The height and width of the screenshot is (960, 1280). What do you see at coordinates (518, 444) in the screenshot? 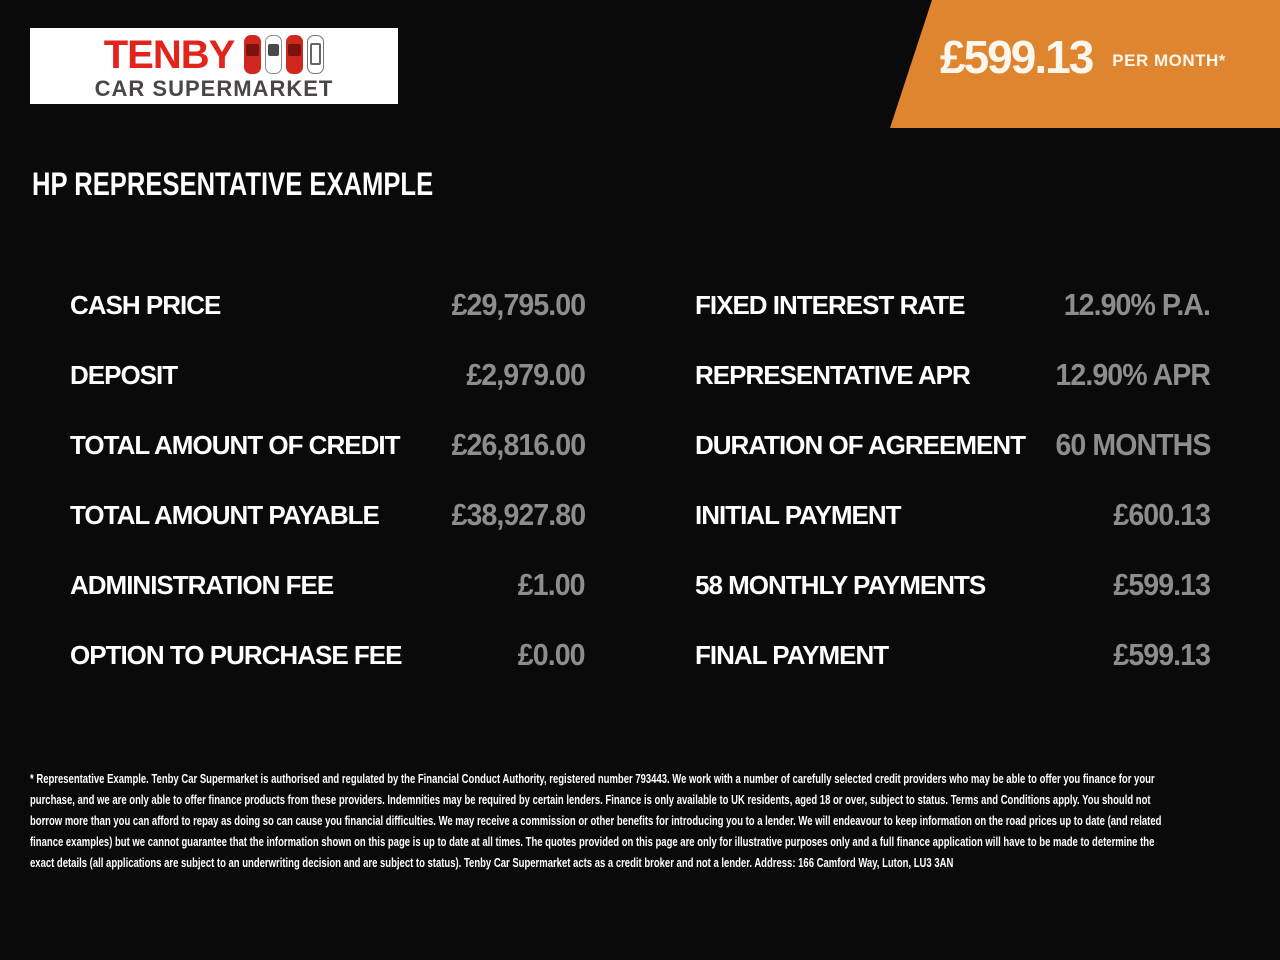
I see `finance-row-value: £26,816.00` at bounding box center [518, 444].